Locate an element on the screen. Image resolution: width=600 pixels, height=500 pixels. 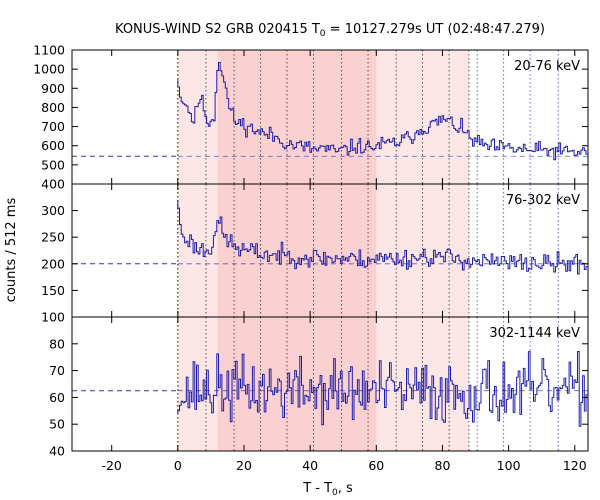
y-tick-label: 700 is located at coordinates (53, 126).